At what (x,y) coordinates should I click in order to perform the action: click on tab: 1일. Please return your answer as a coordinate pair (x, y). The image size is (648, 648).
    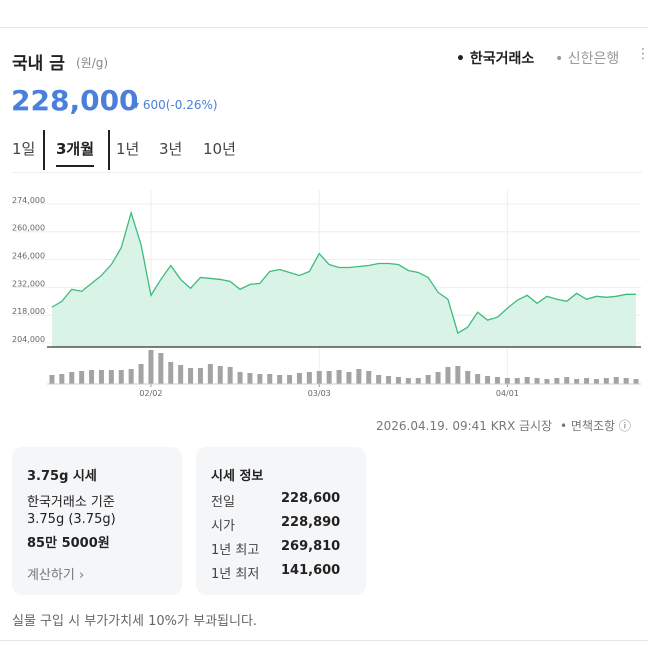
    Looking at the image, I should click on (24, 149).